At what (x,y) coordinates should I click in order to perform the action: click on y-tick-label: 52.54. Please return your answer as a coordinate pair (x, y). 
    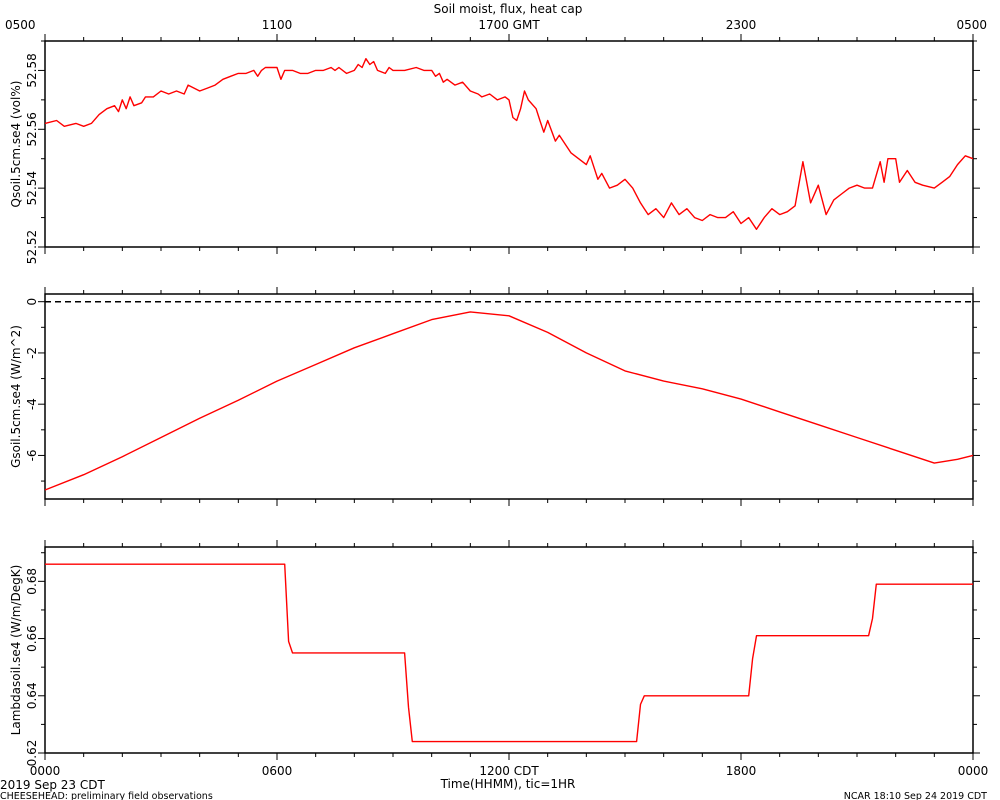
    Looking at the image, I should click on (32, 188).